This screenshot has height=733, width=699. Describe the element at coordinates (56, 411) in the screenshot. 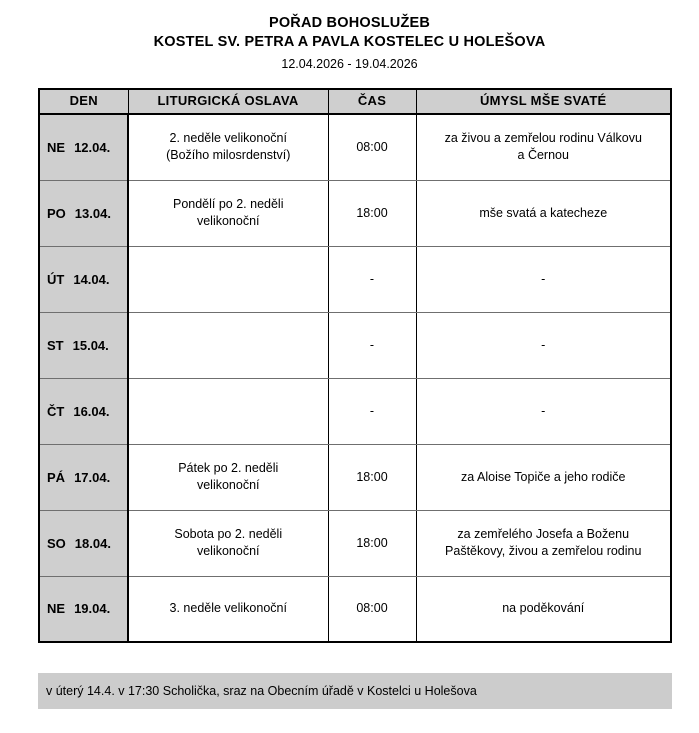

I see `day-of-week: ČT` at that location.